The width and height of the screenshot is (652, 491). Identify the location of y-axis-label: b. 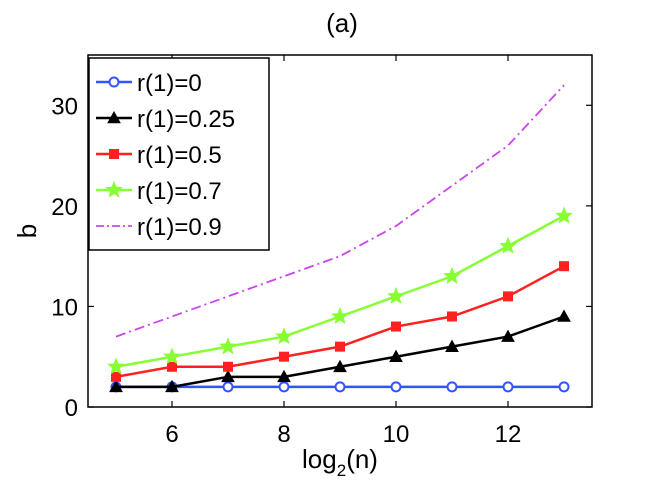
(27, 231).